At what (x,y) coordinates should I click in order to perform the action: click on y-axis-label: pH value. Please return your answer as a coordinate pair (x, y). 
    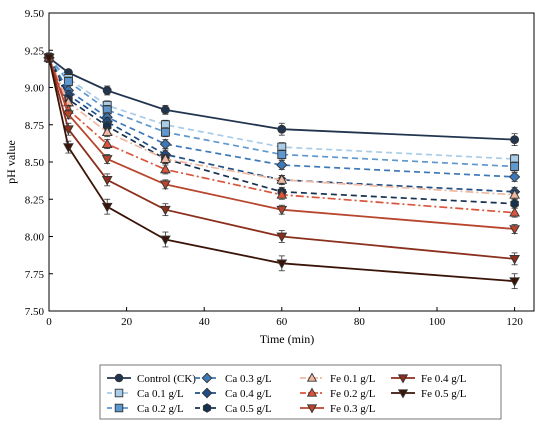
    Looking at the image, I should click on (11, 162).